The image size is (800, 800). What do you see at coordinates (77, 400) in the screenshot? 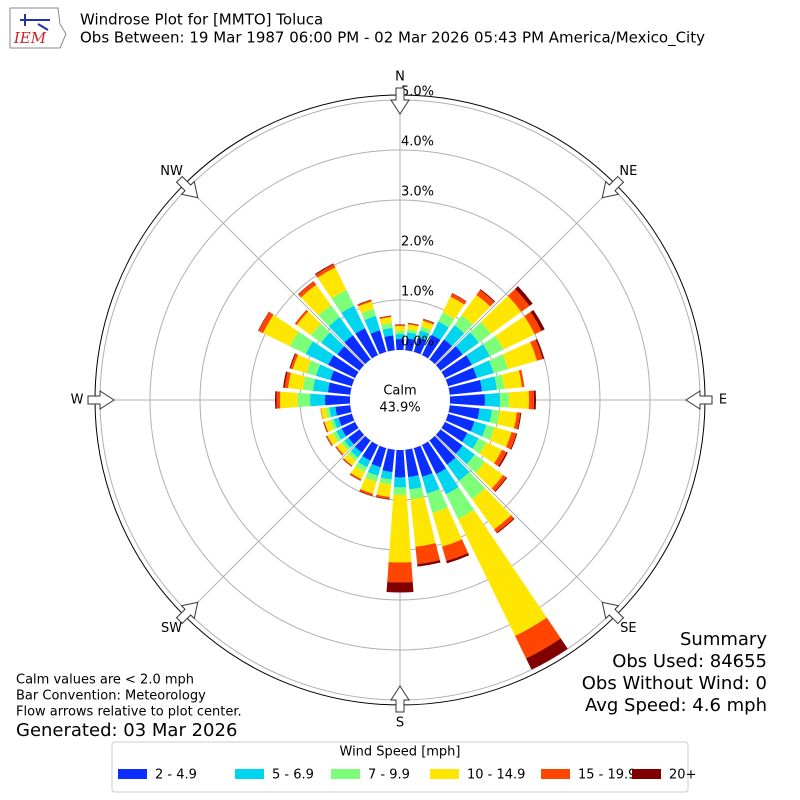
I see `compass-label: W` at bounding box center [77, 400].